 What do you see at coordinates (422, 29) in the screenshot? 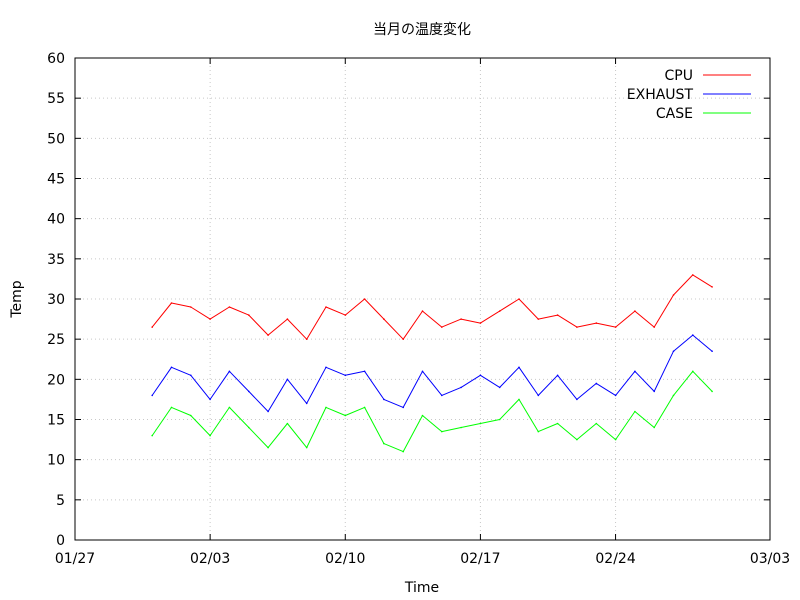
I see `chart-title: 当月の温度変化` at bounding box center [422, 29].